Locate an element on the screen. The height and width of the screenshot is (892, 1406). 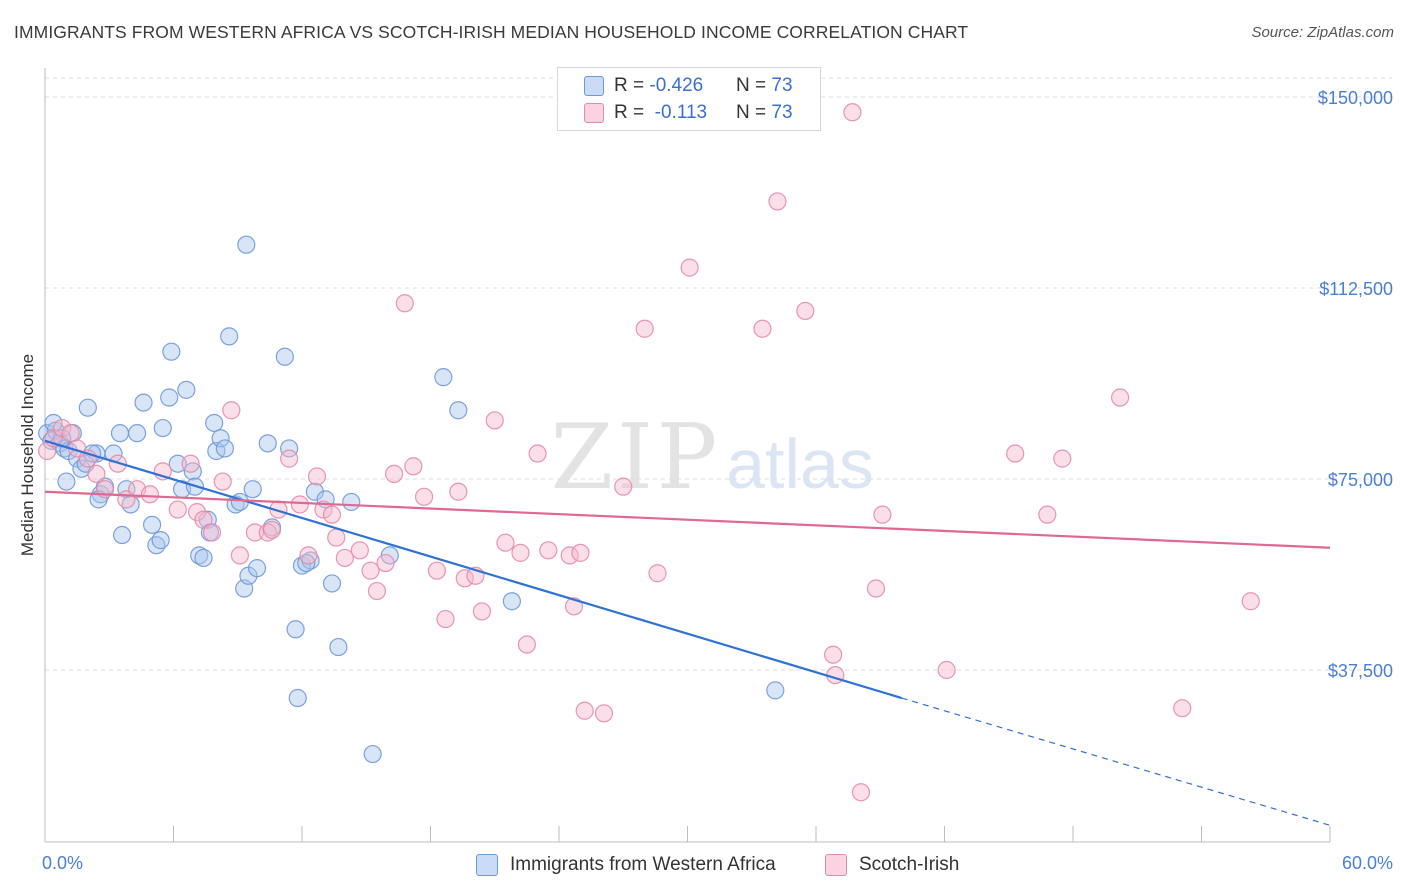
legend-swatch-blue is located at coordinates (594, 86).